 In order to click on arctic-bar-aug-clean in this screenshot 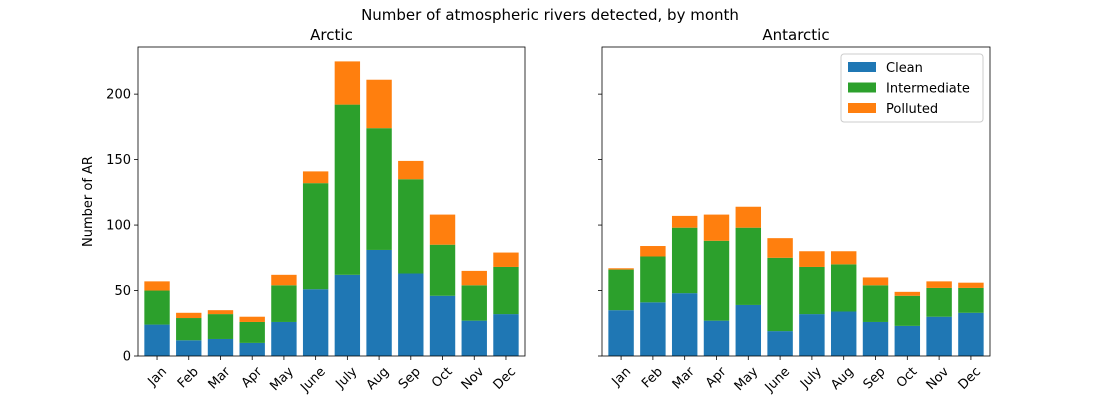, I will do `click(379, 302)`.